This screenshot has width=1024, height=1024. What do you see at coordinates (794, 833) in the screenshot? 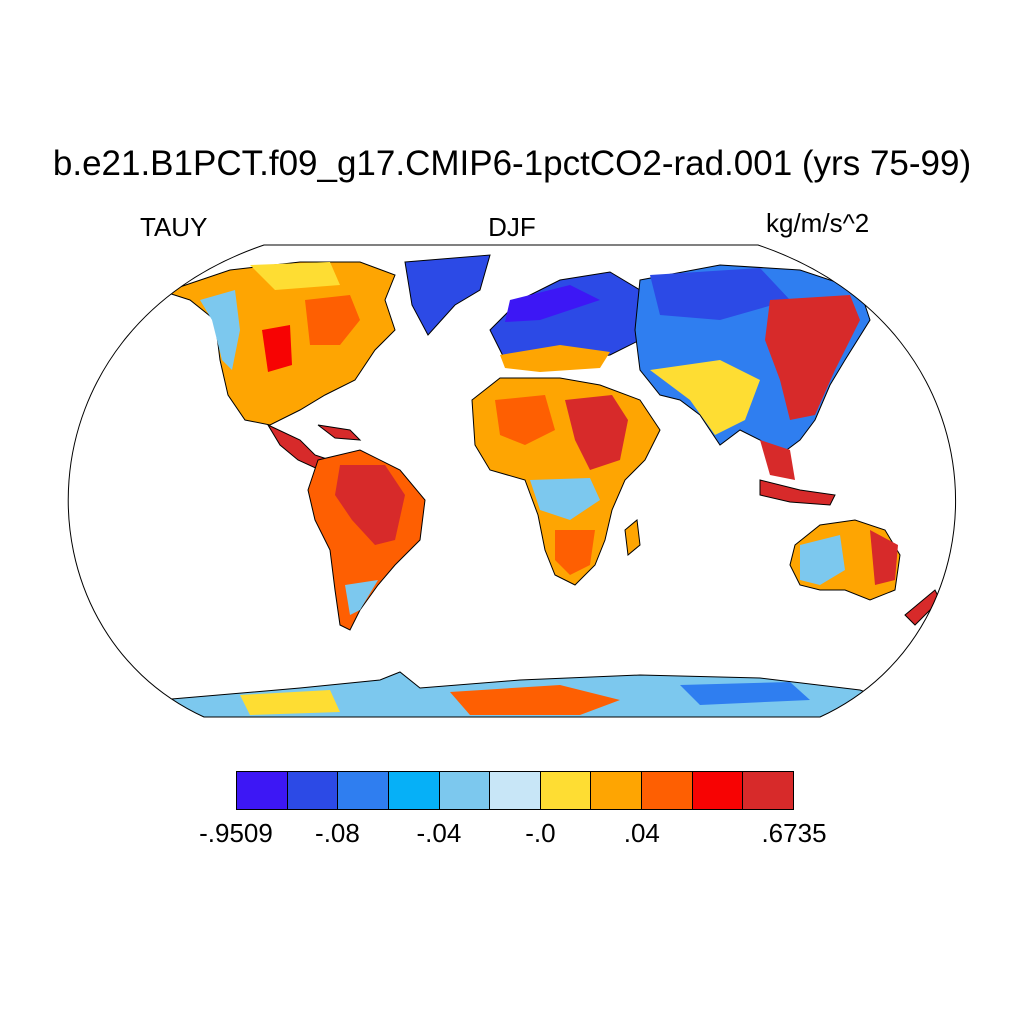
I see `colorbar-tick-label: .6735` at bounding box center [794, 833].